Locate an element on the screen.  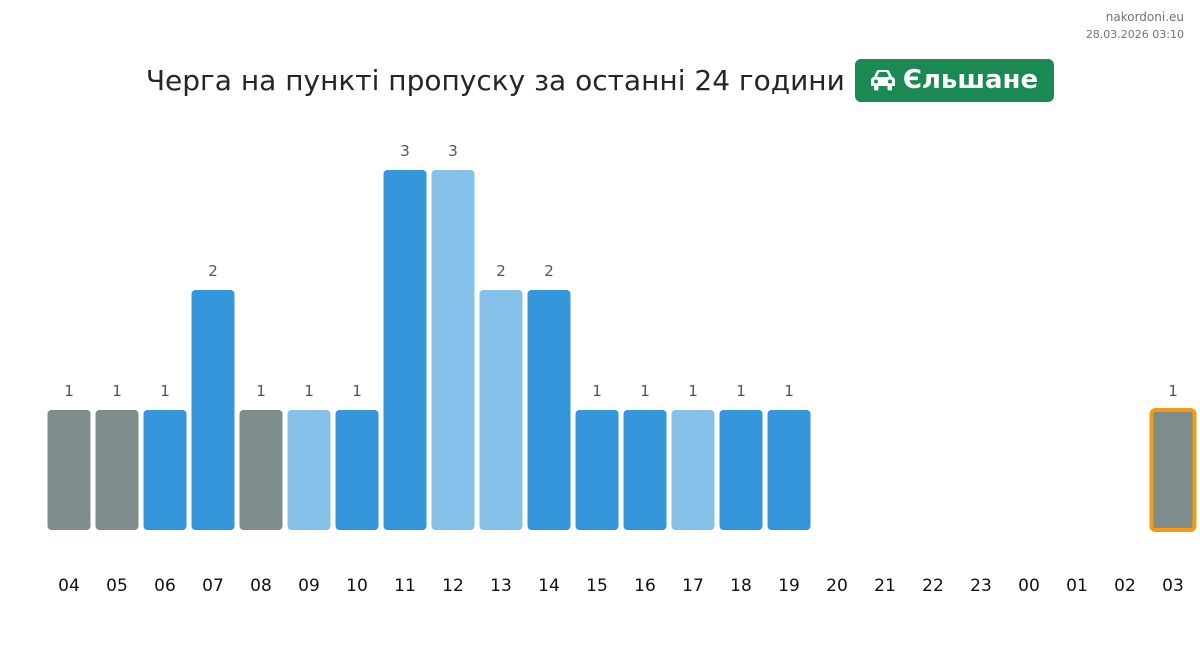
x-tick-label: 02 is located at coordinates (1125, 586).